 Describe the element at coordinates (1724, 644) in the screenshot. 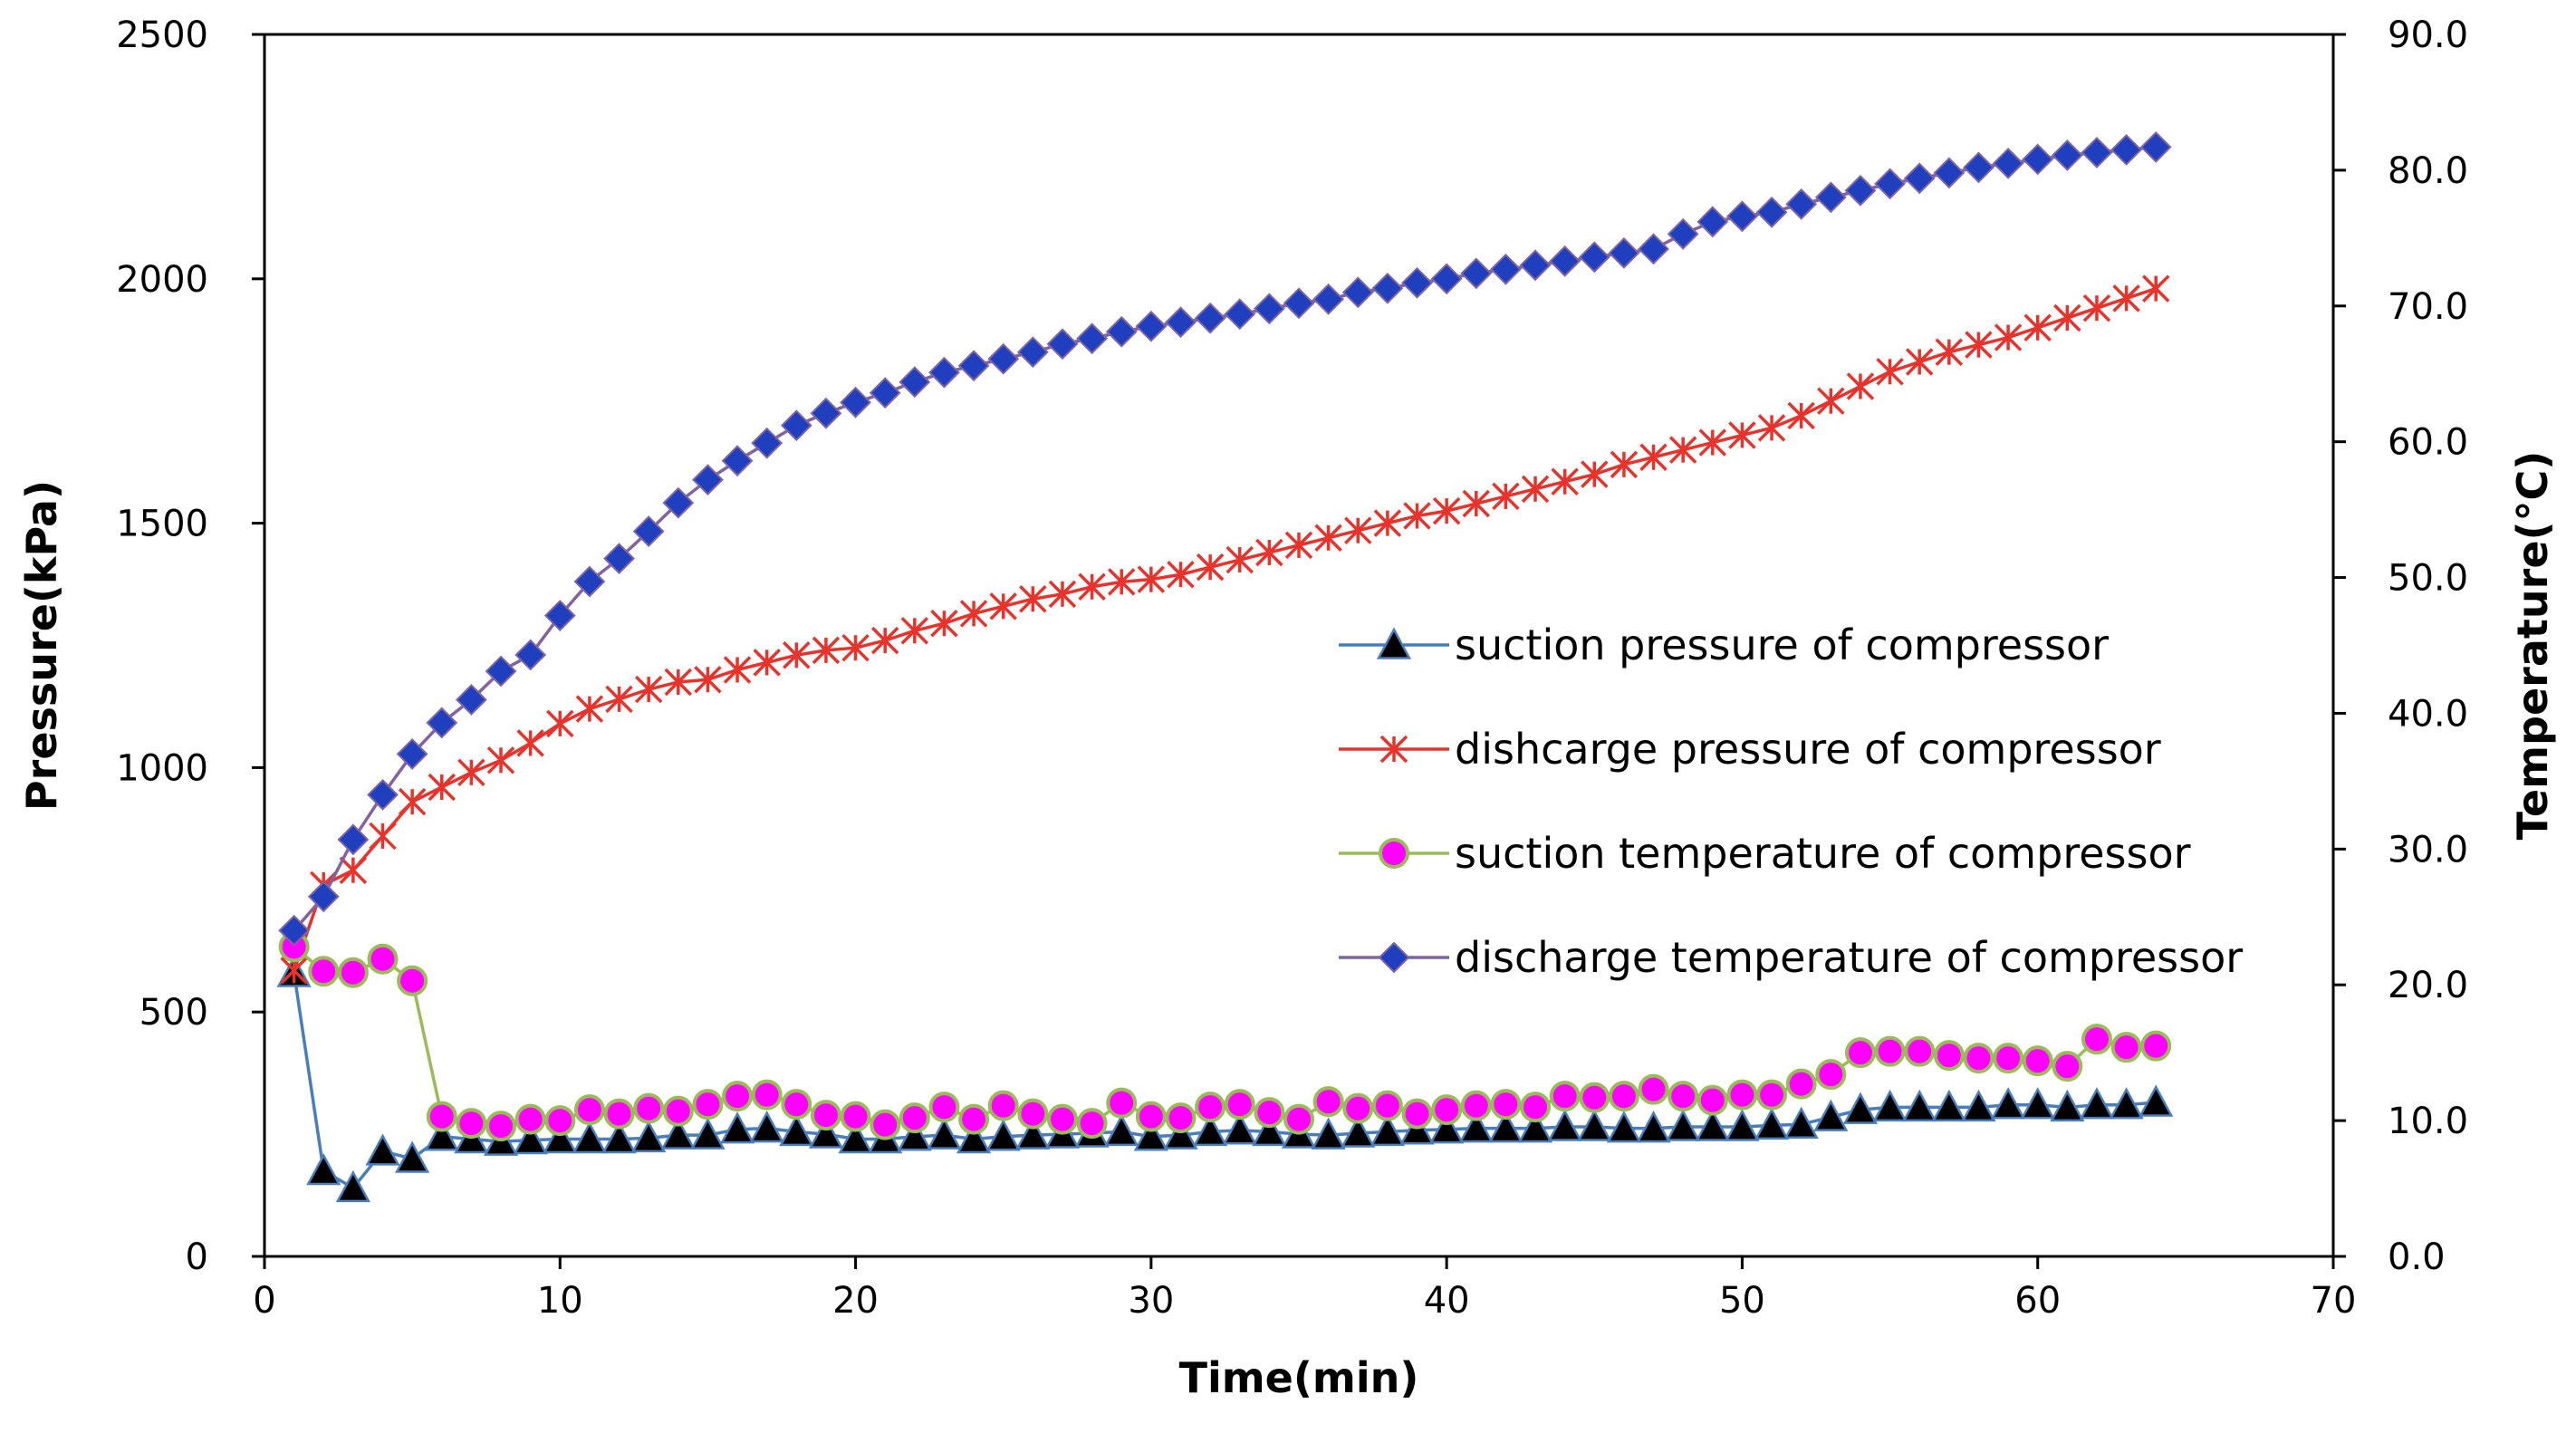

I see `legend-item: suction pressure of compressor` at that location.